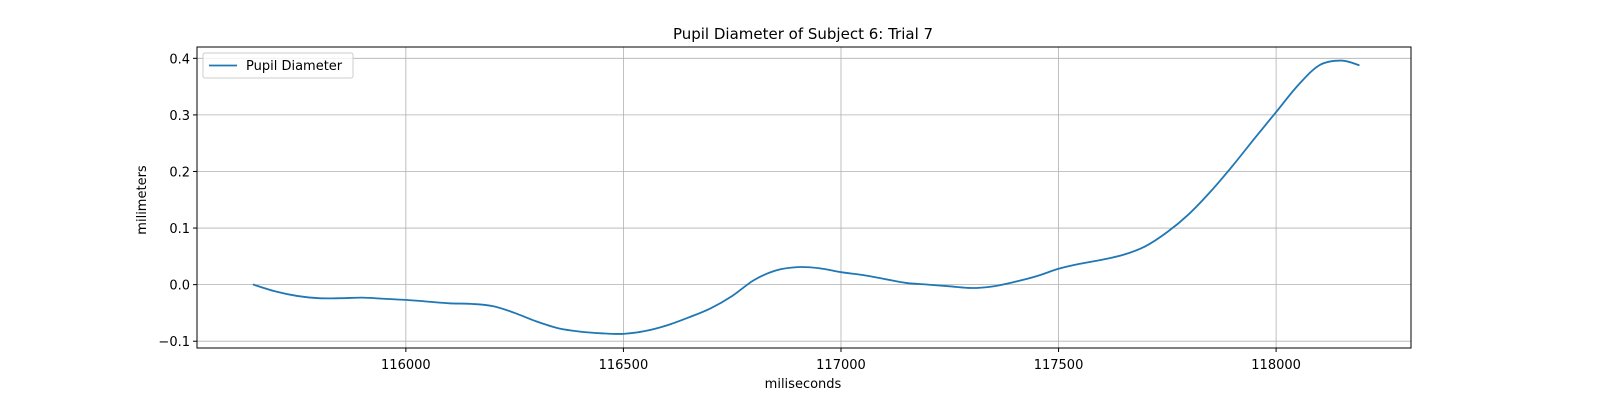 This screenshot has height=400, width=1600. What do you see at coordinates (294, 66) in the screenshot?
I see `legend-label-pupil-diameter: Pupil Diameter` at bounding box center [294, 66].